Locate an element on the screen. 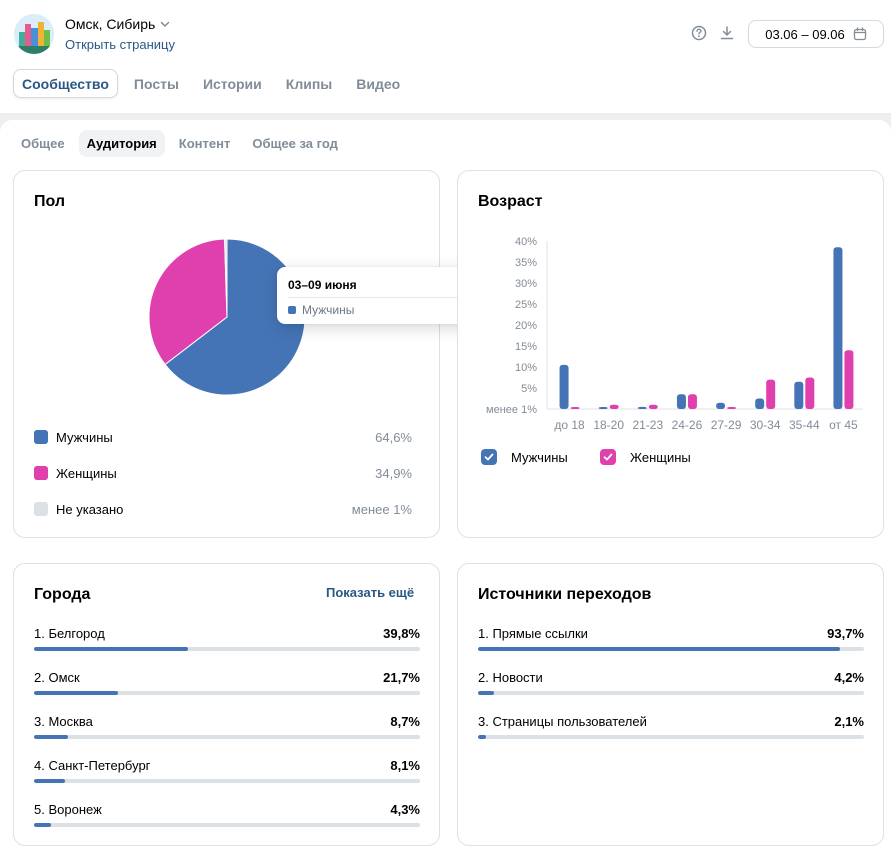 Image resolution: width=891 pixels, height=855 pixels. source-value: 4,2% is located at coordinates (849, 677).